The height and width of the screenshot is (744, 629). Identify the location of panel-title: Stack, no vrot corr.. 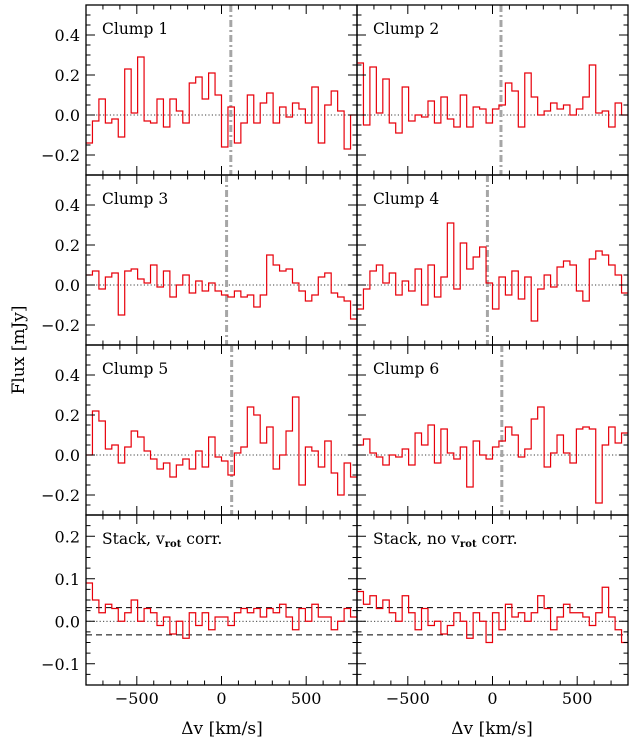
(445, 540).